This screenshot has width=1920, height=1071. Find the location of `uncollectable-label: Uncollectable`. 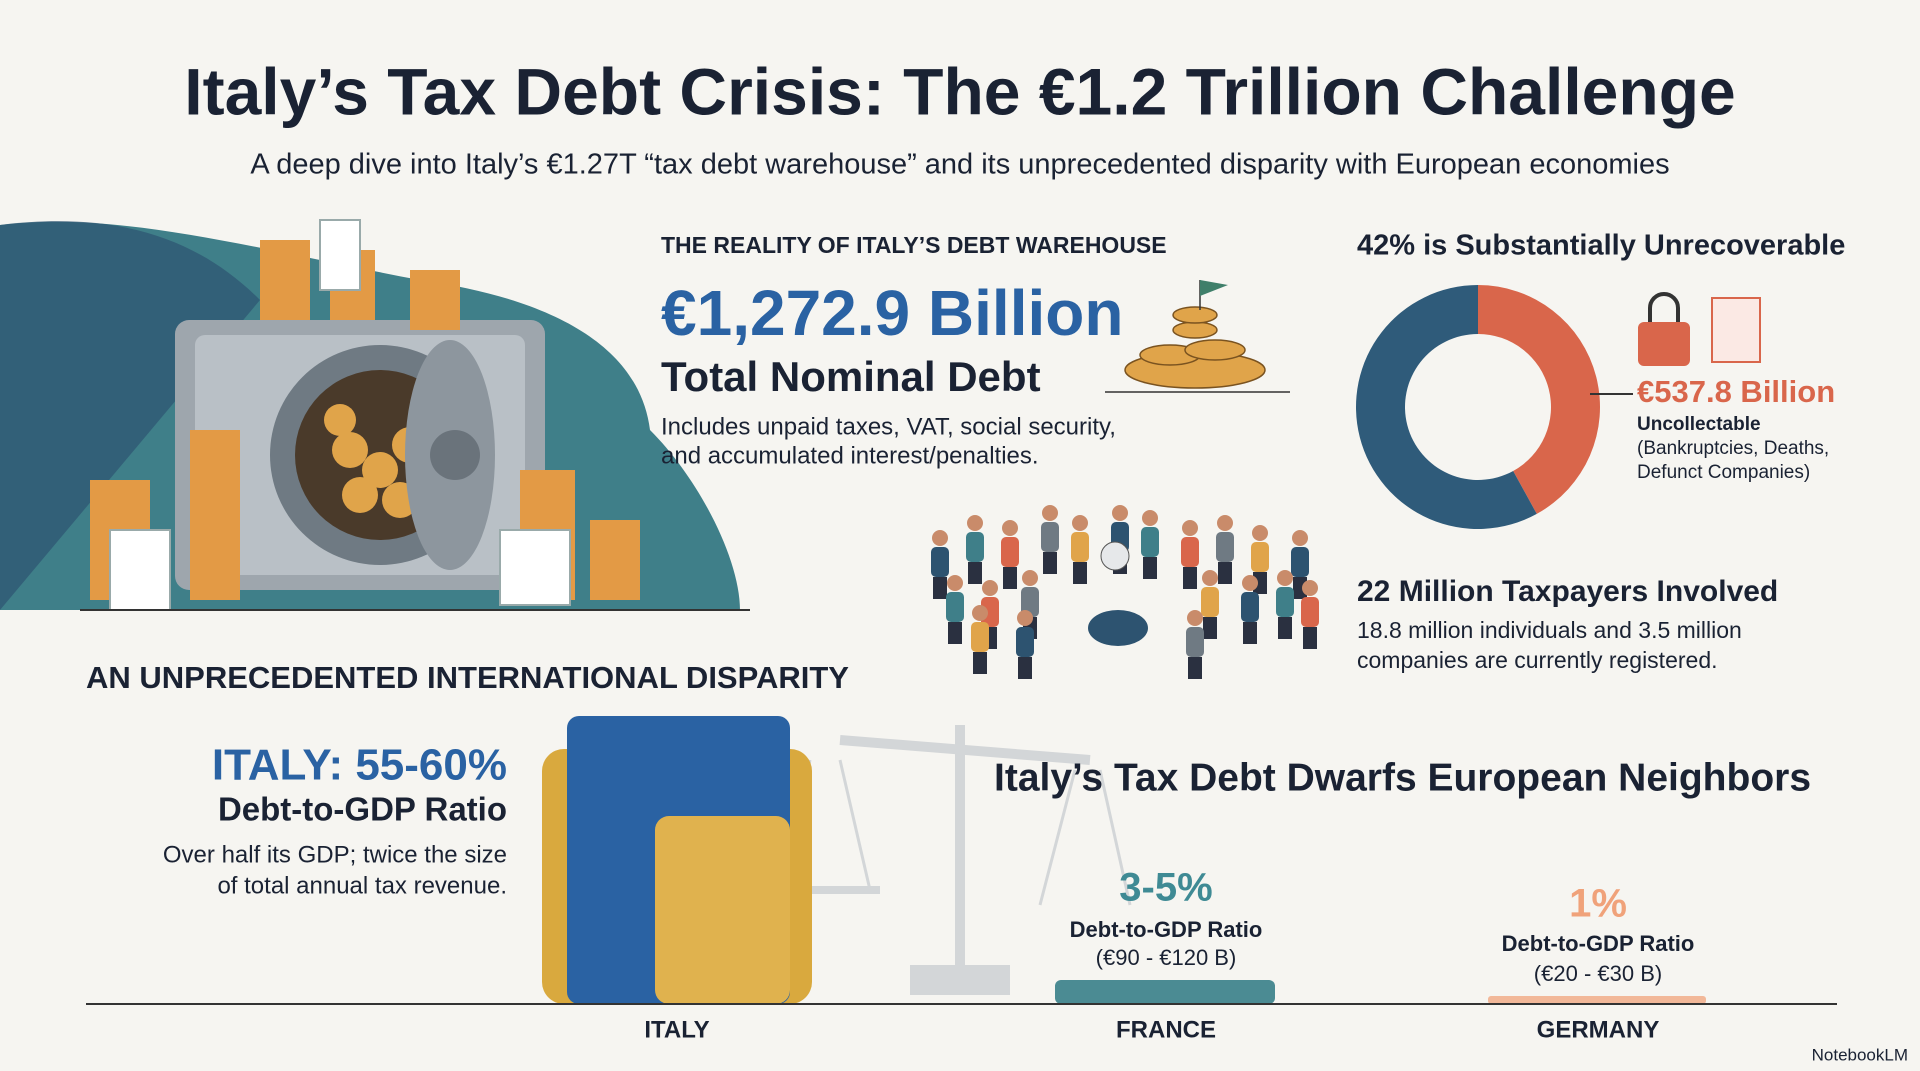

uncollectable-label: Uncollectable is located at coordinates (1699, 424).